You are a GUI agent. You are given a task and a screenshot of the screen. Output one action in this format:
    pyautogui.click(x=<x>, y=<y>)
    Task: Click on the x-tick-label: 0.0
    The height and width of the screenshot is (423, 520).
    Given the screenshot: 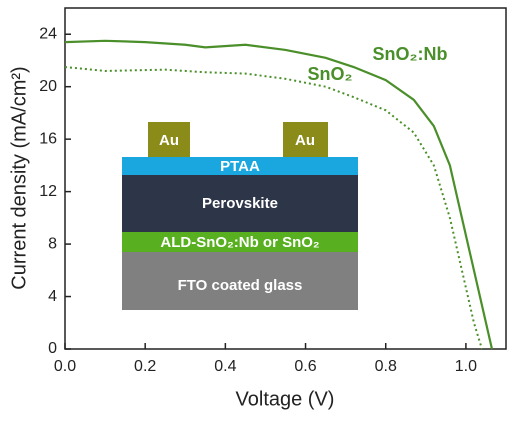 What is the action you would take?
    pyautogui.click(x=65, y=366)
    